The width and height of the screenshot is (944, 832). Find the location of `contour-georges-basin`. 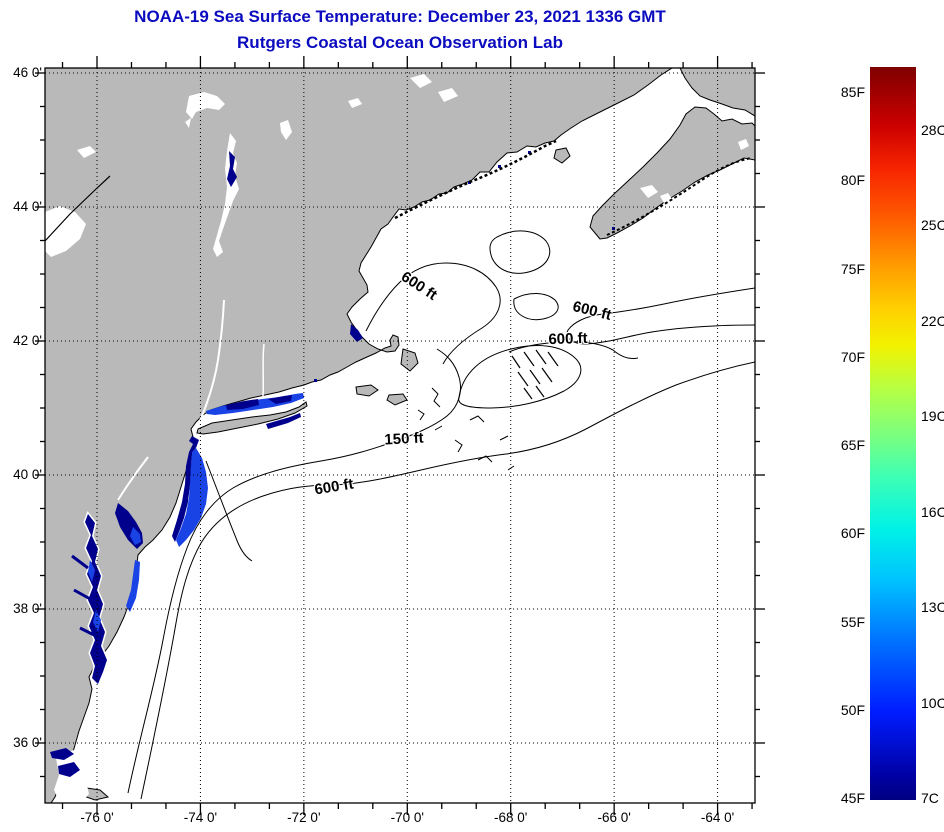

contour-georges-basin is located at coordinates (536, 307).